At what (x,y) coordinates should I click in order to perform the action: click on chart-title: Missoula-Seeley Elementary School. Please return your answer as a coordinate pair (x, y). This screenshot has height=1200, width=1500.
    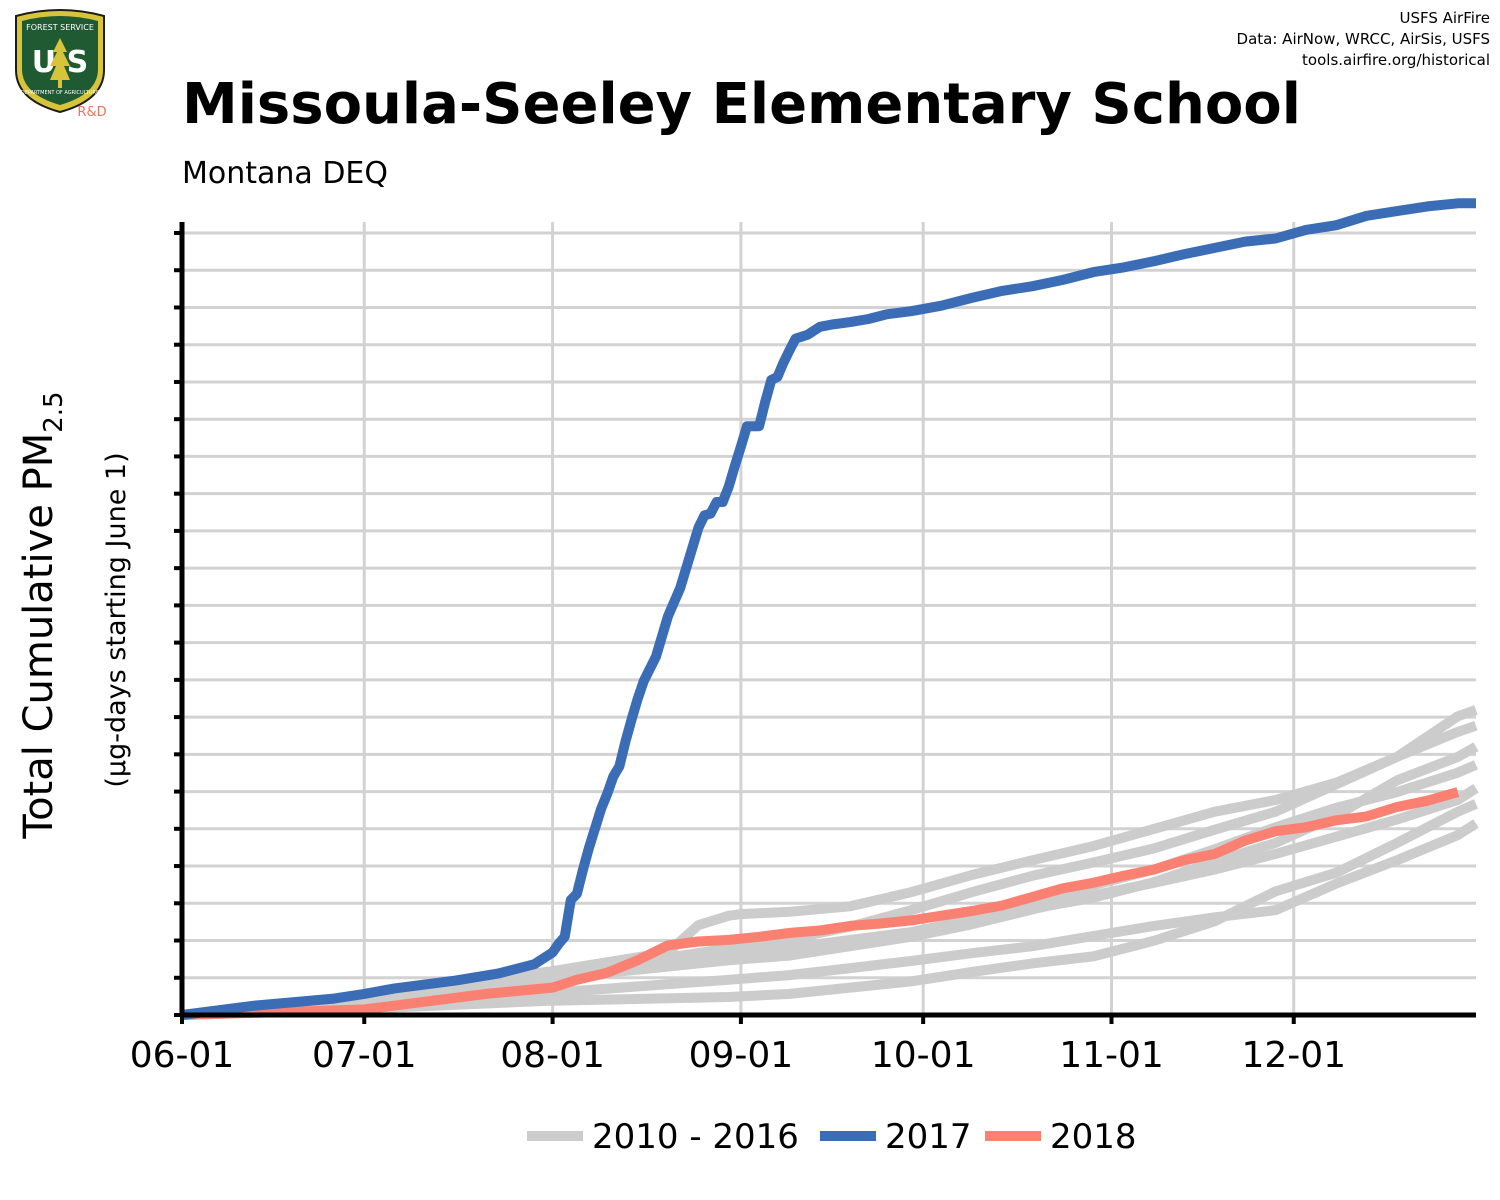
    Looking at the image, I should click on (741, 104).